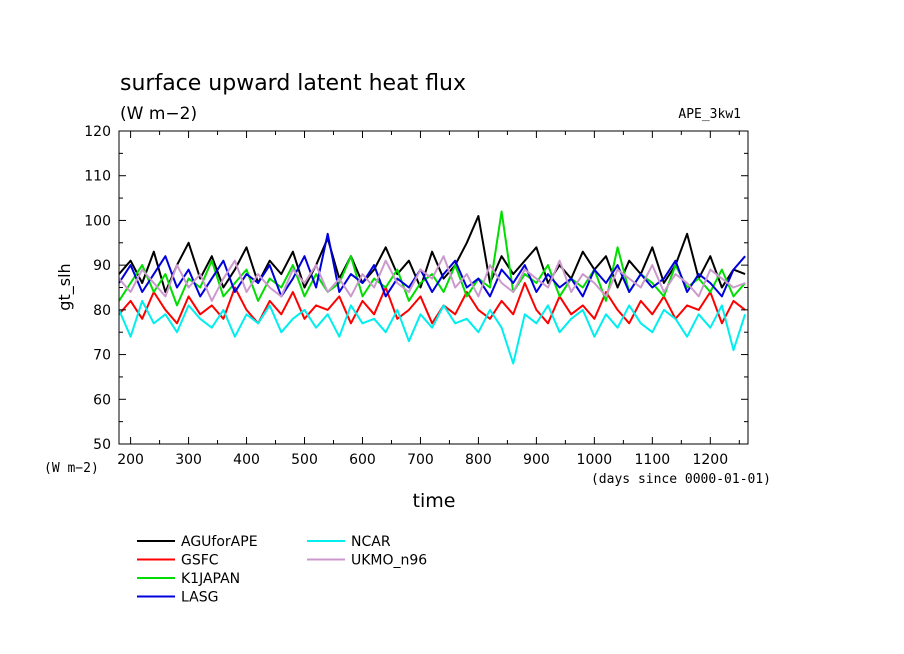  What do you see at coordinates (536, 460) in the screenshot?
I see `x-tick-label: 900` at bounding box center [536, 460].